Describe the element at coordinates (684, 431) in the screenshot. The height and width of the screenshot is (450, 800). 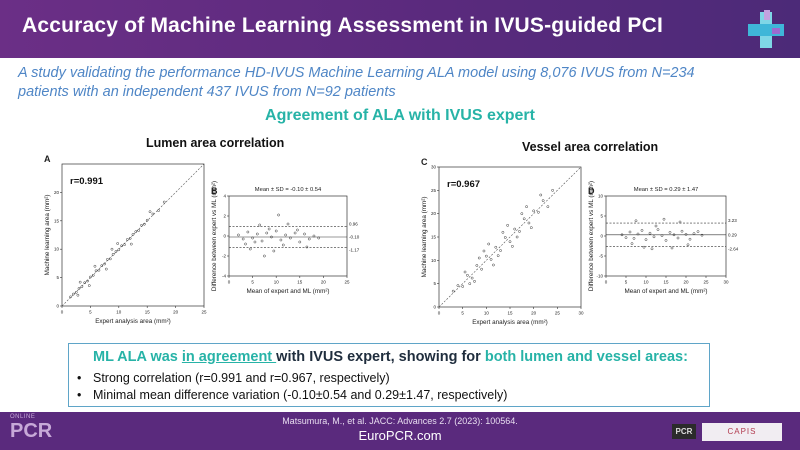
I see `pcr-logo: PCR` at that location.